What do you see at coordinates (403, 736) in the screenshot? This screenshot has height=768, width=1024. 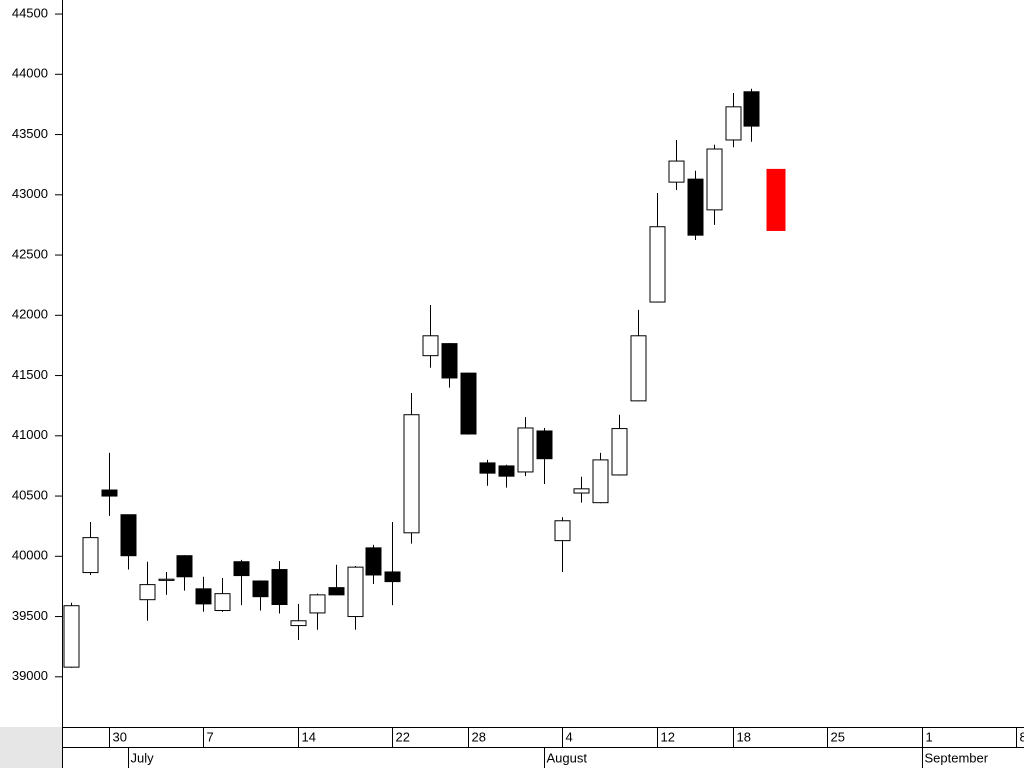 I see `x-tick-label: 22` at bounding box center [403, 736].